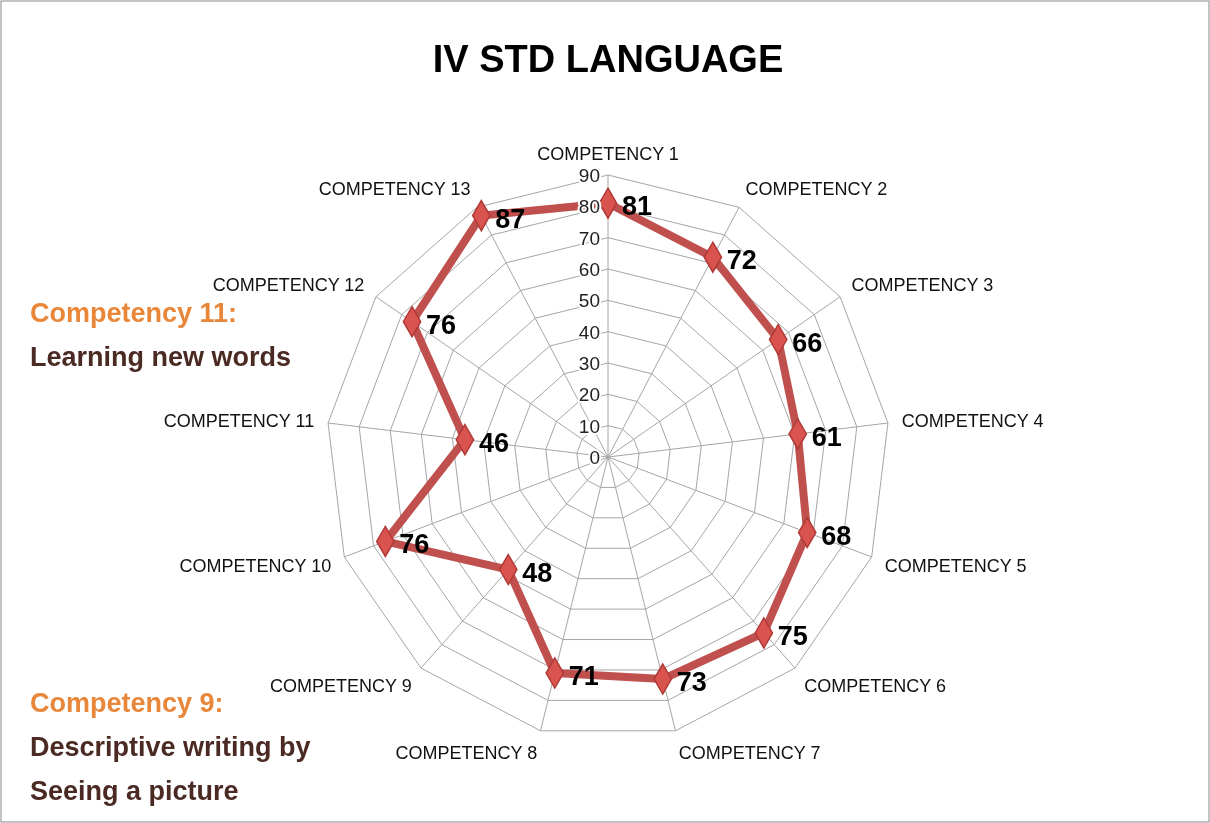  I want to click on data-label: 76, so click(441, 324).